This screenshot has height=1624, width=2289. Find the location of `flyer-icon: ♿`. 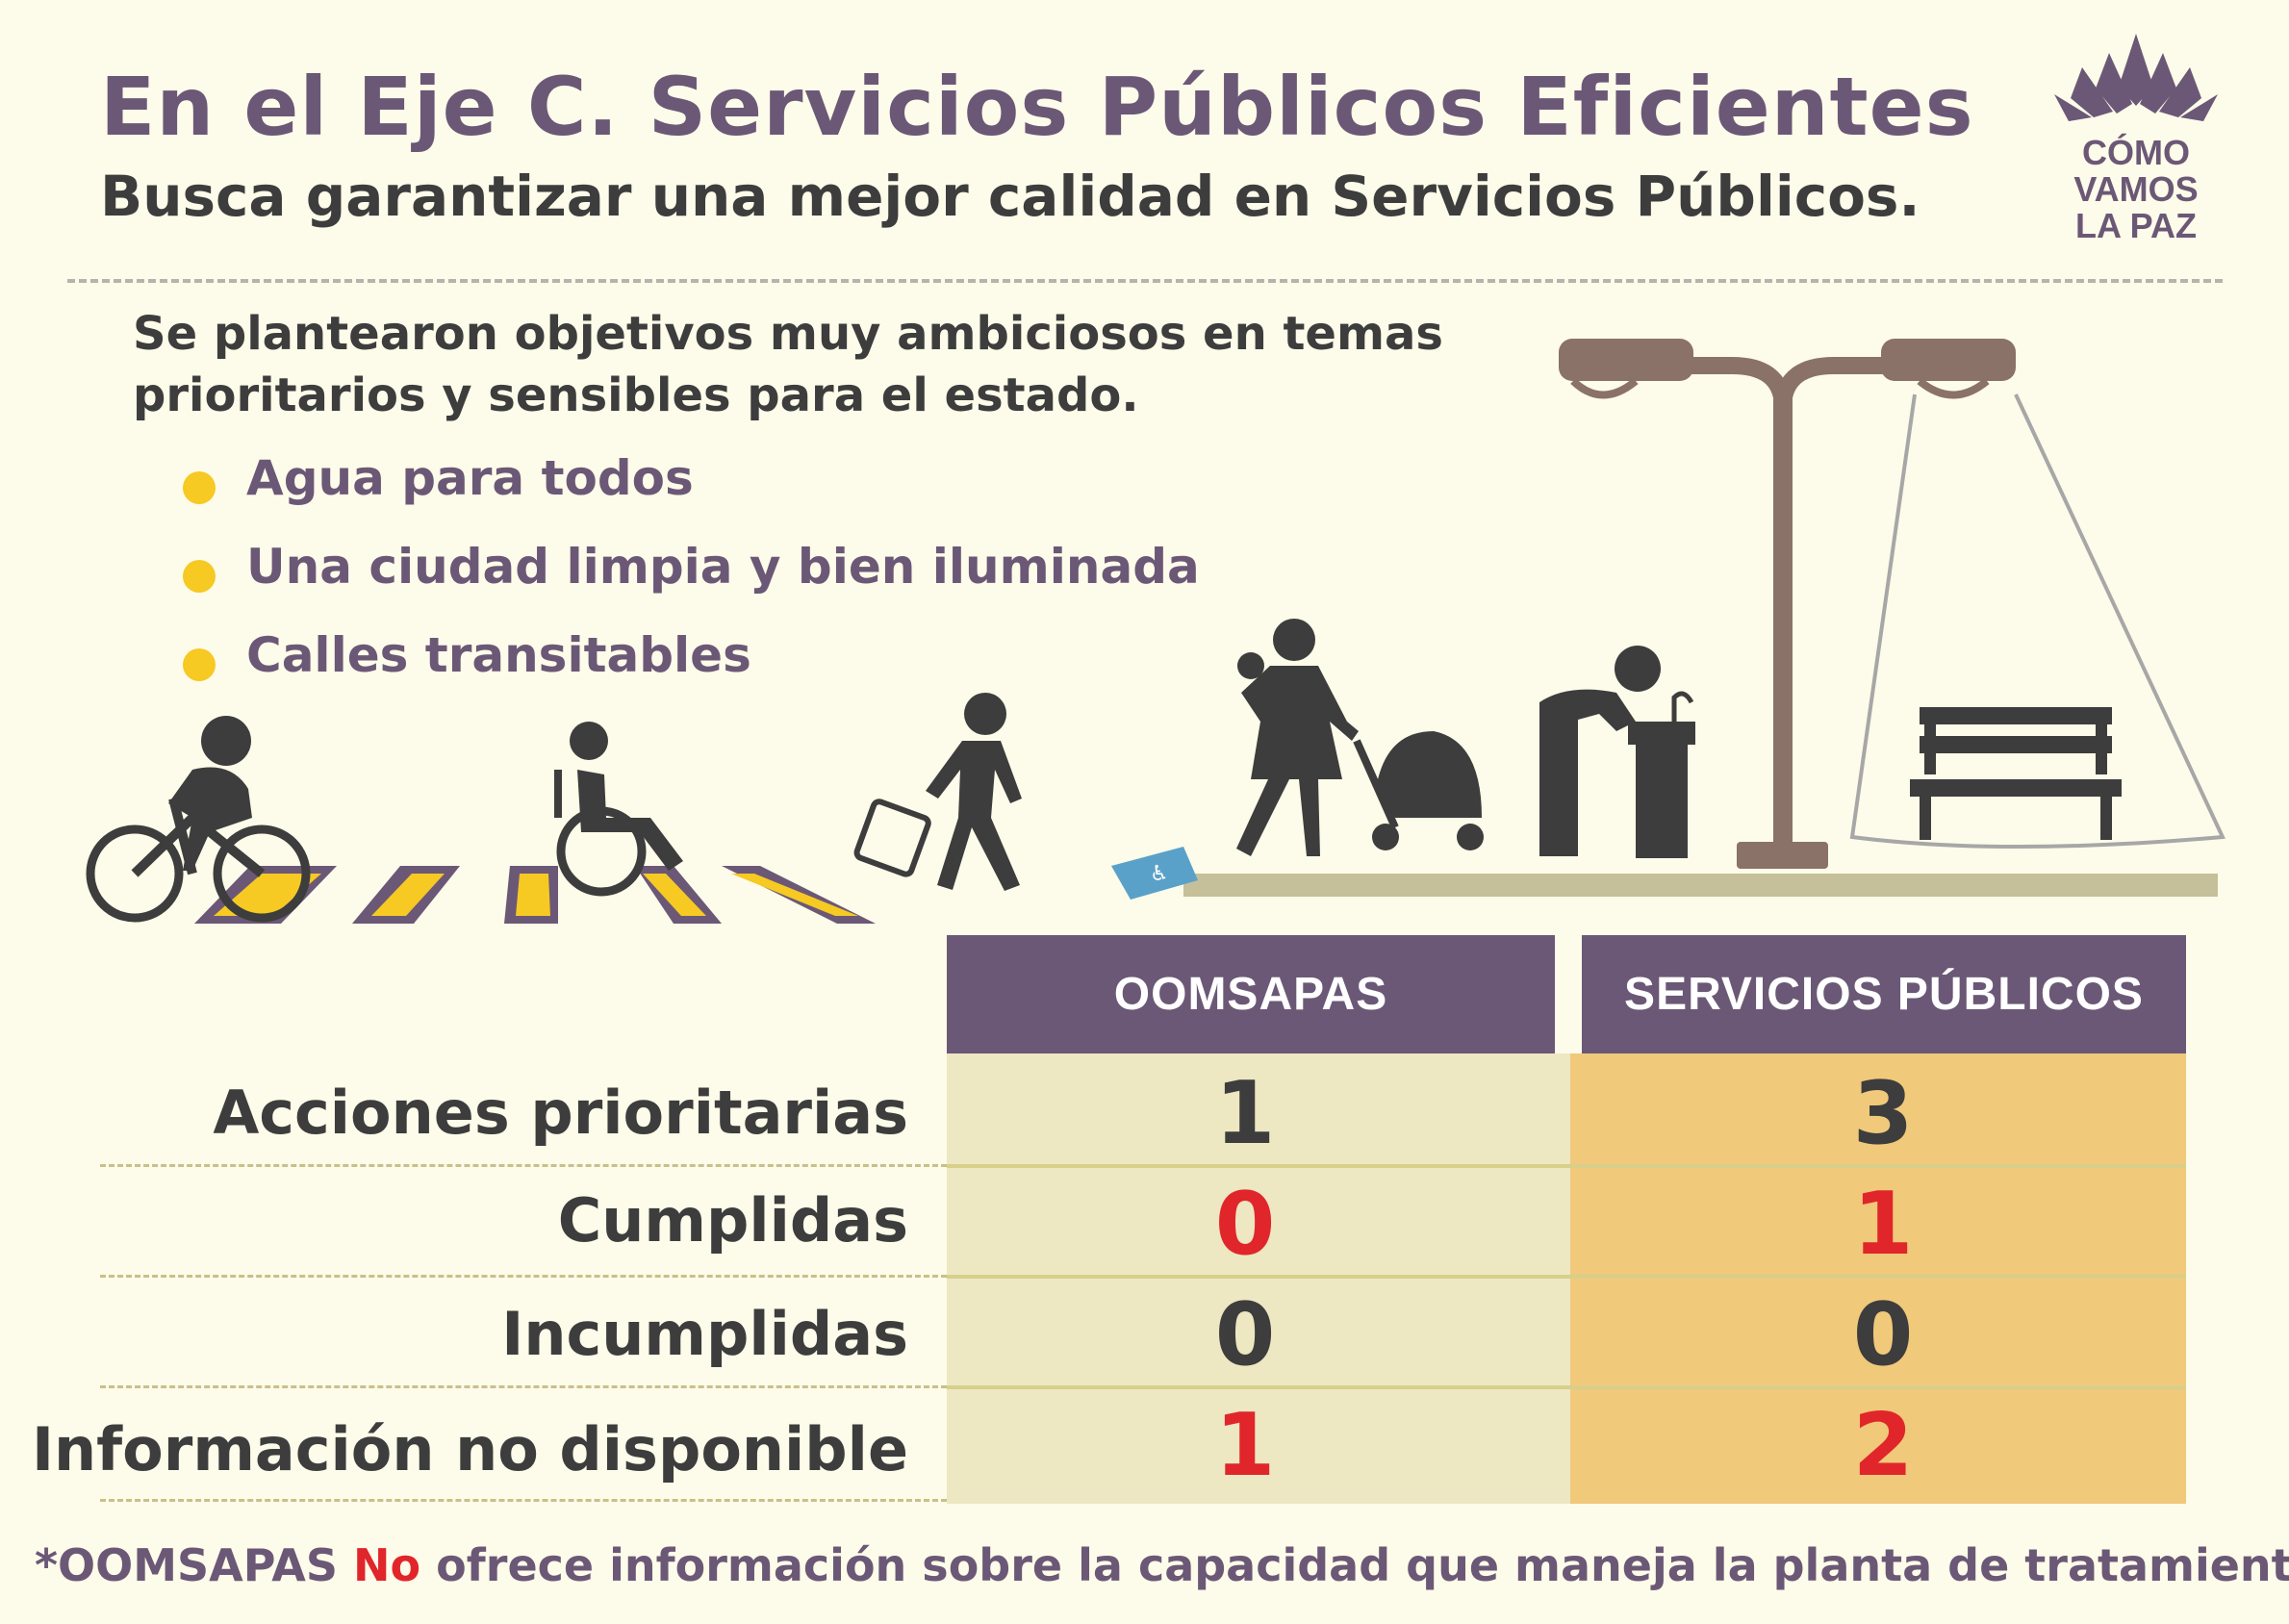

flyer-icon: ♿ is located at coordinates (1154, 873).